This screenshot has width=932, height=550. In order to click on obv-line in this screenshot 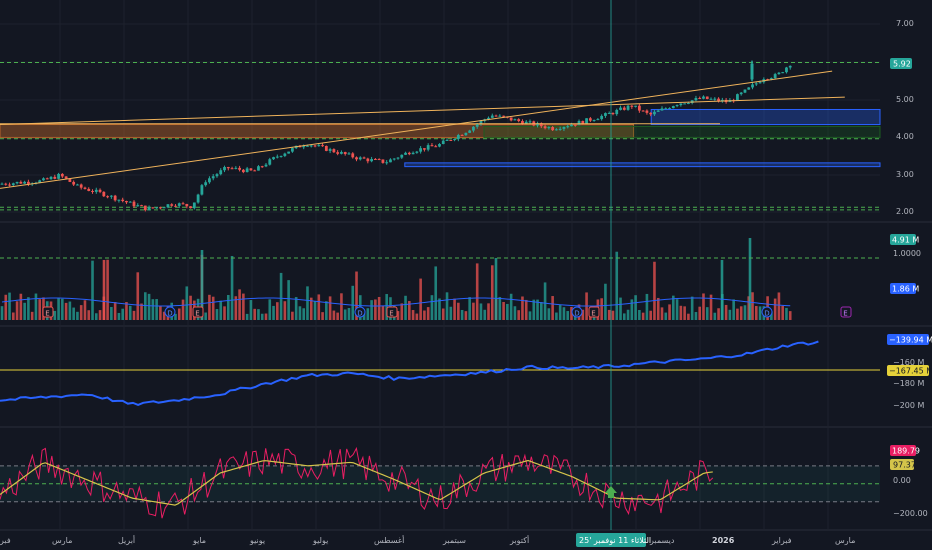, I will do `click(409, 373)`.